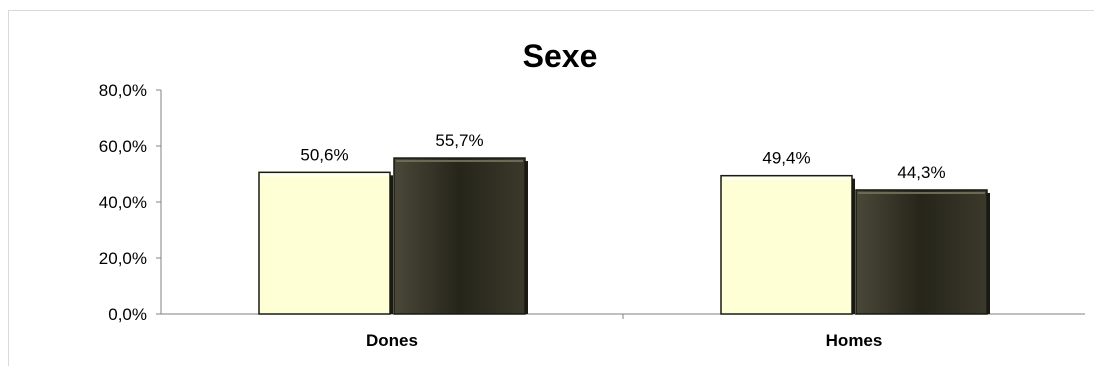  I want to click on y-tick-label: 0,0%, so click(127, 314).